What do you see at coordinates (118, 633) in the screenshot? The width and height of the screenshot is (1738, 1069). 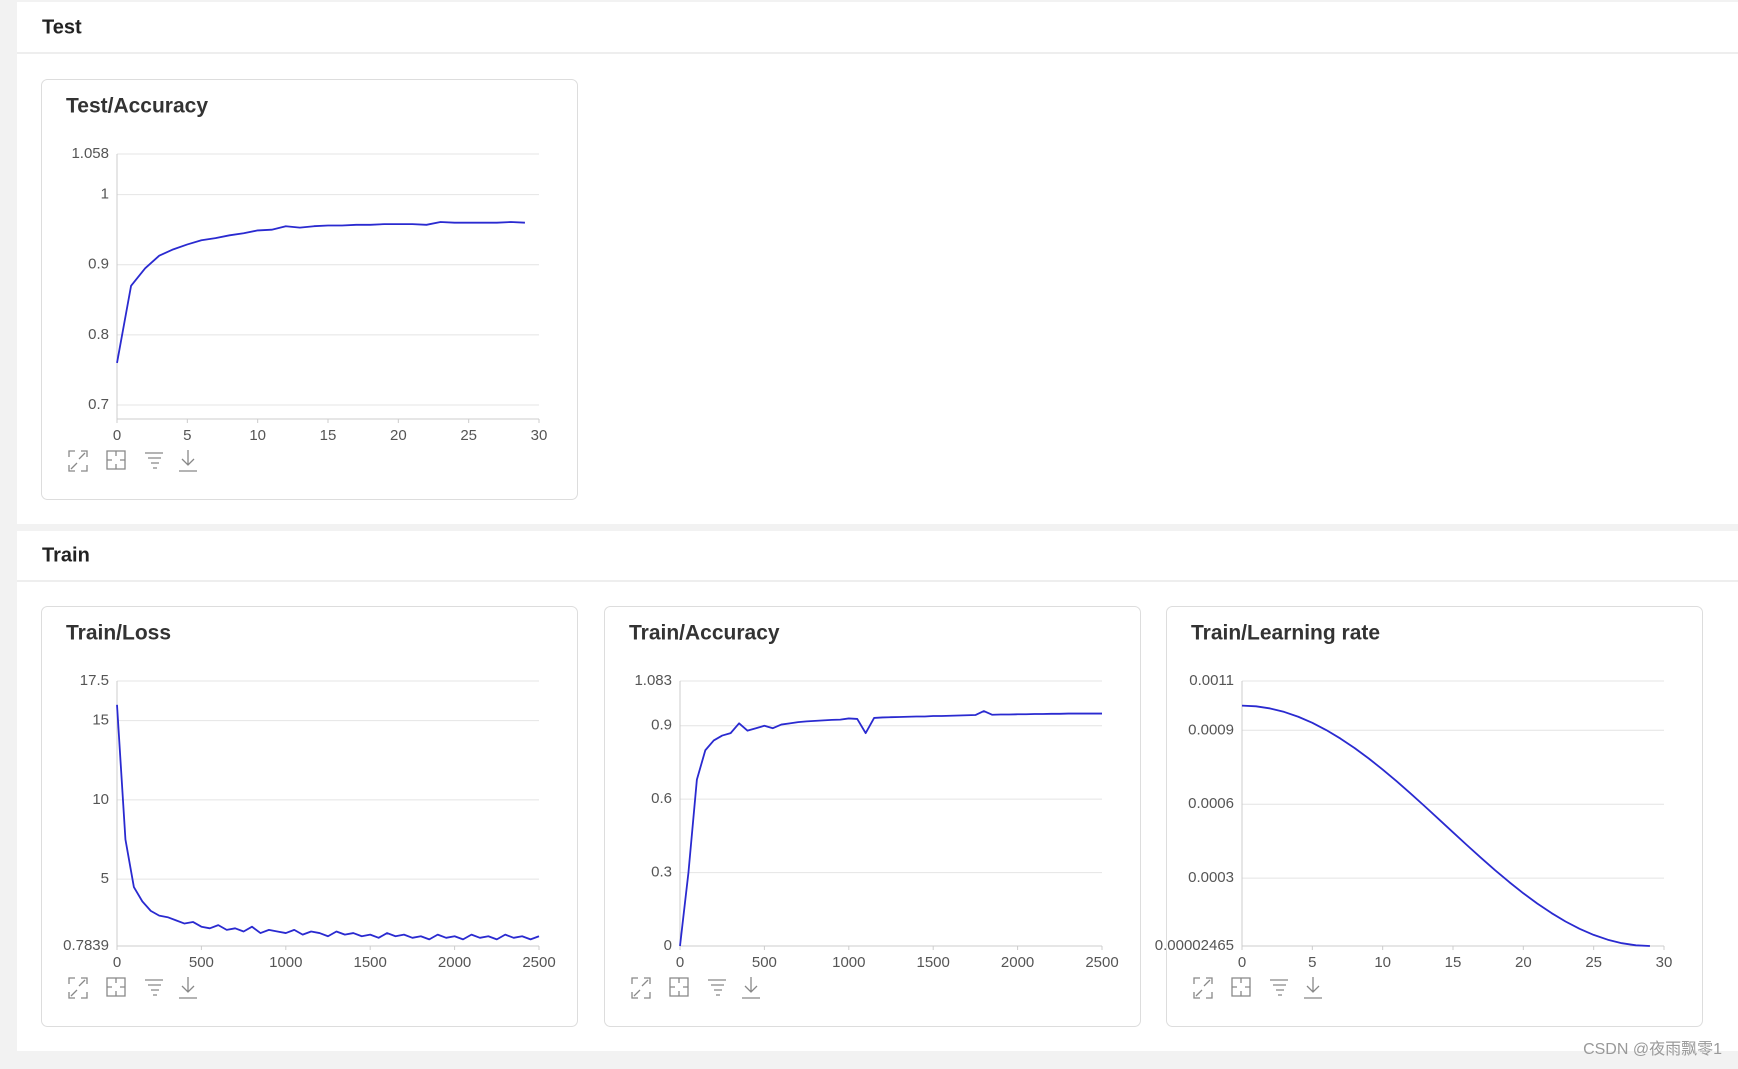 I see `chart-title: Train/Loss` at bounding box center [118, 633].